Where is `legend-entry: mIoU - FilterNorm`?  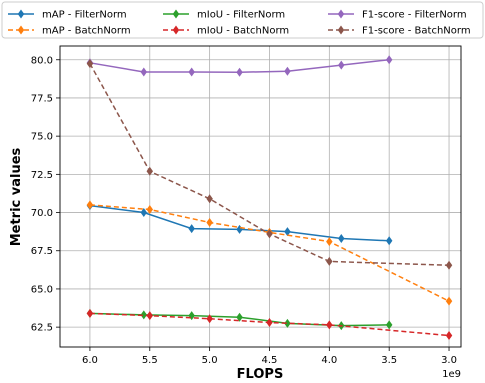 legend-entry: mIoU - FilterNorm is located at coordinates (224, 15).